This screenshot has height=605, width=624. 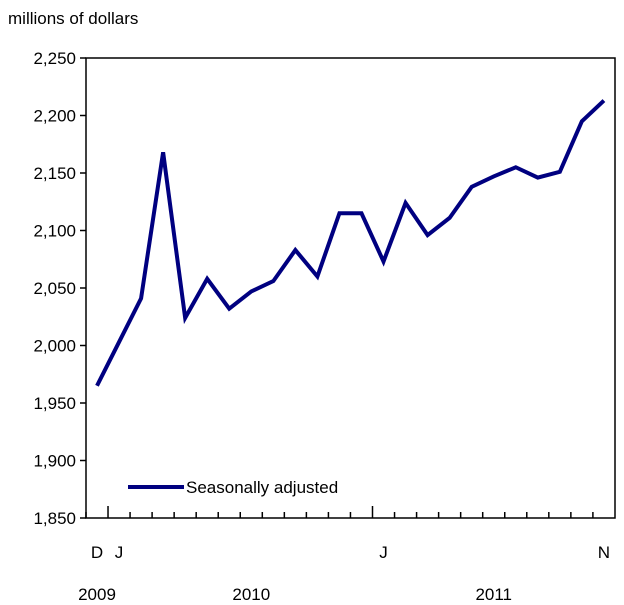 I want to click on x-axis-ticks, so click(x=339, y=512).